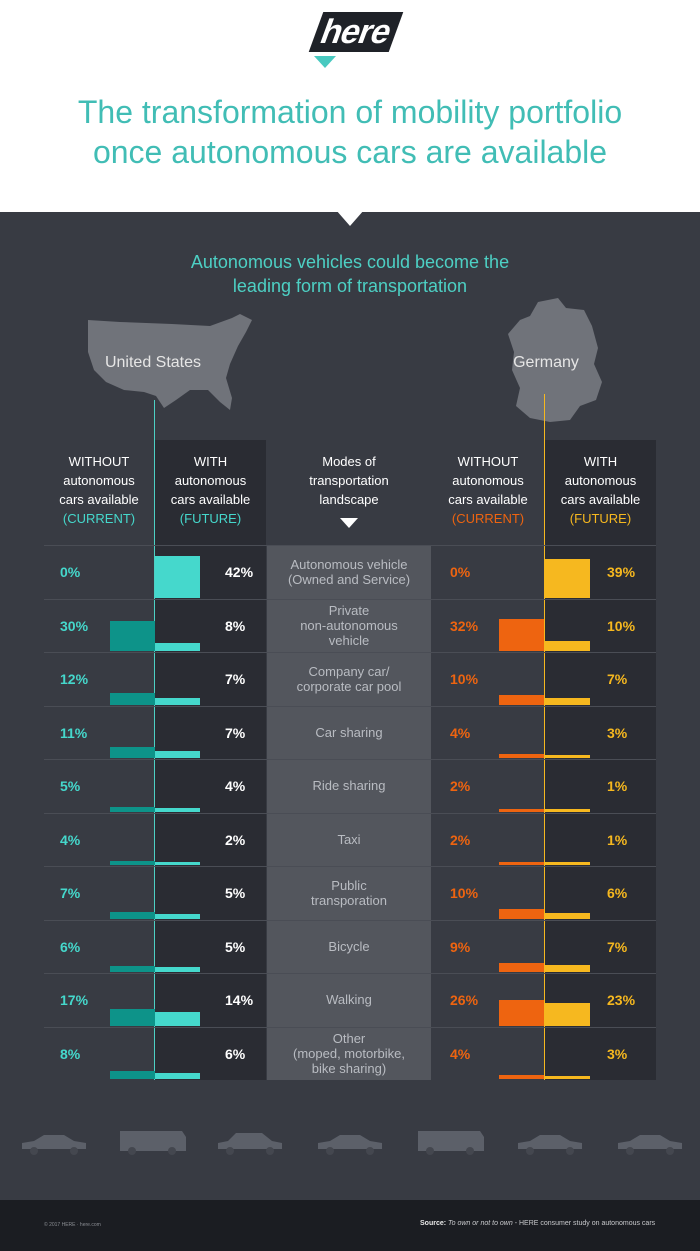 Image resolution: width=700 pixels, height=1251 pixels. I want to click on mode-label: Bicycle, so click(349, 947).